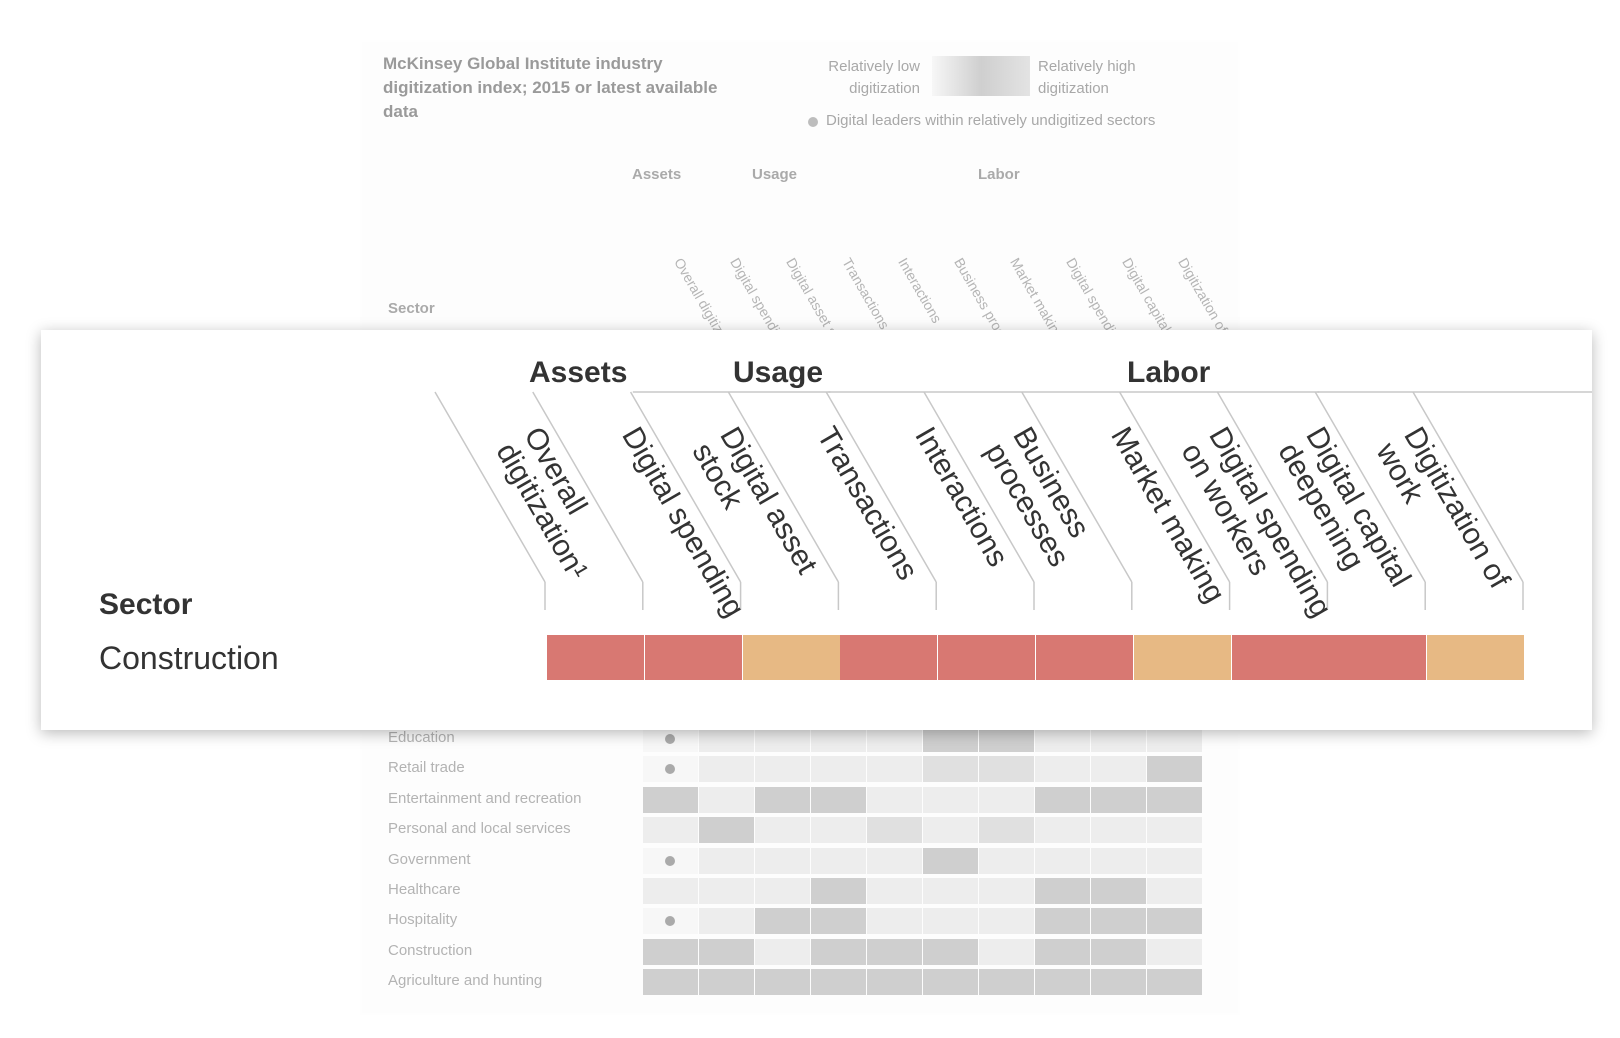 The image size is (1620, 1038). Describe the element at coordinates (1280, 657) in the screenshot. I see `heat-cell-digital-spending-on-workers` at that location.